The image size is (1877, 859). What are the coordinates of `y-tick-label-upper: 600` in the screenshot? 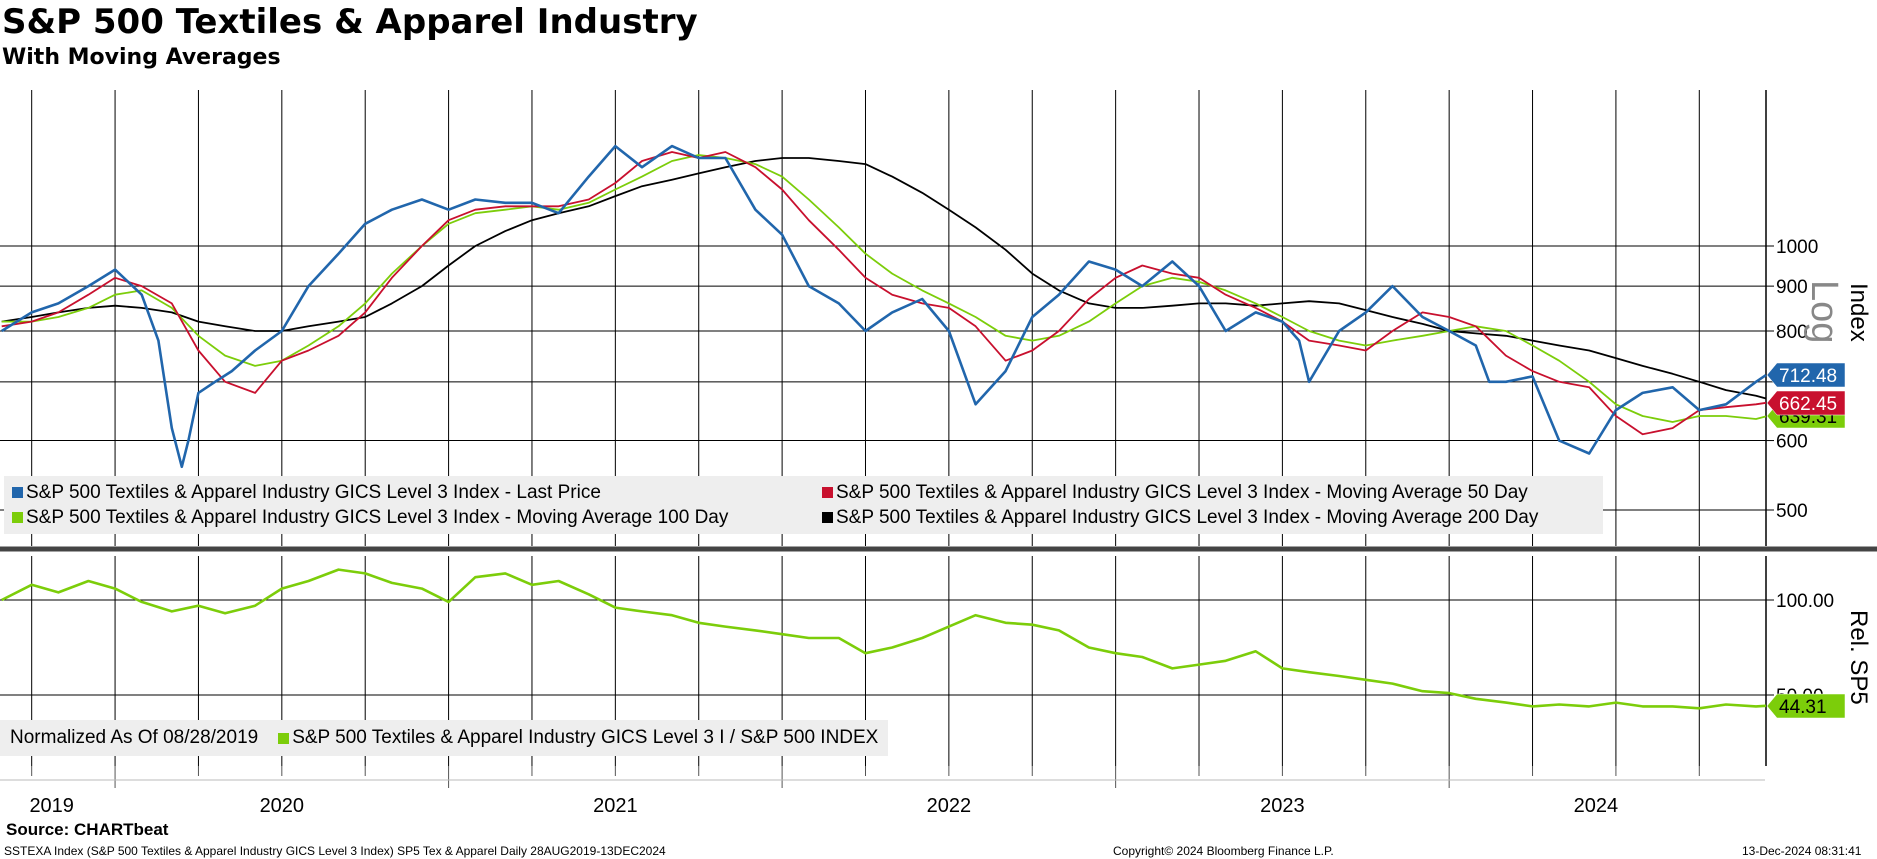 It's located at (1792, 442).